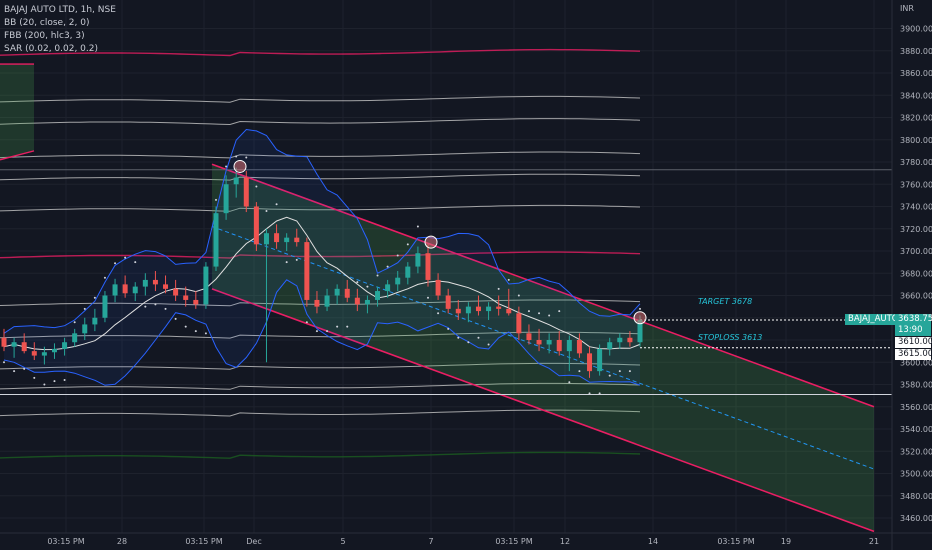 The height and width of the screenshot is (550, 932). I want to click on x-tick-label: 03:15 PM, so click(735, 541).